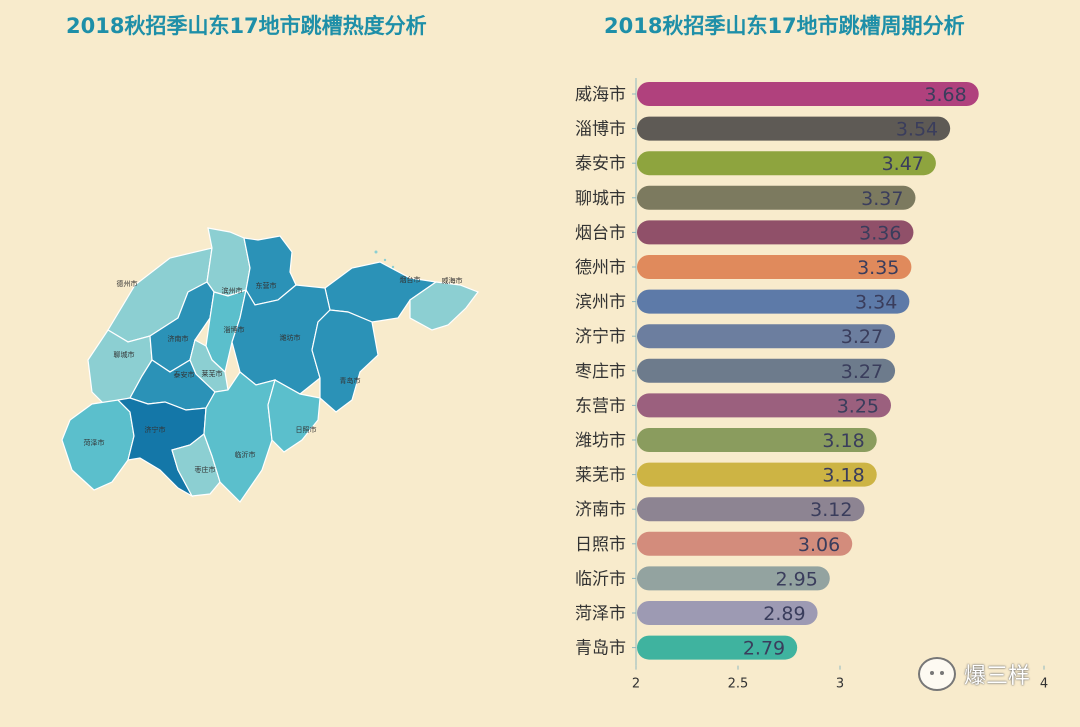 The width and height of the screenshot is (1080, 727). I want to click on value-label: 3.34, so click(876, 303).